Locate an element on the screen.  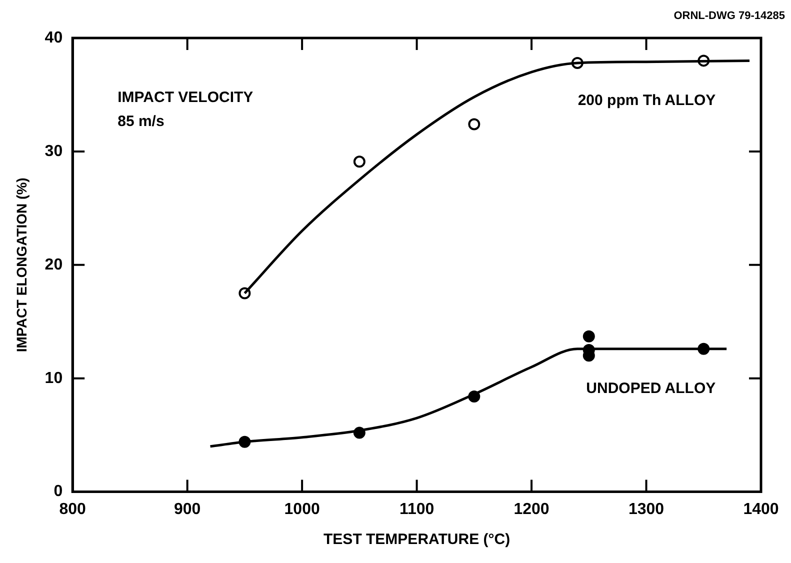
y-tick-label: 10 is located at coordinates (53, 378).